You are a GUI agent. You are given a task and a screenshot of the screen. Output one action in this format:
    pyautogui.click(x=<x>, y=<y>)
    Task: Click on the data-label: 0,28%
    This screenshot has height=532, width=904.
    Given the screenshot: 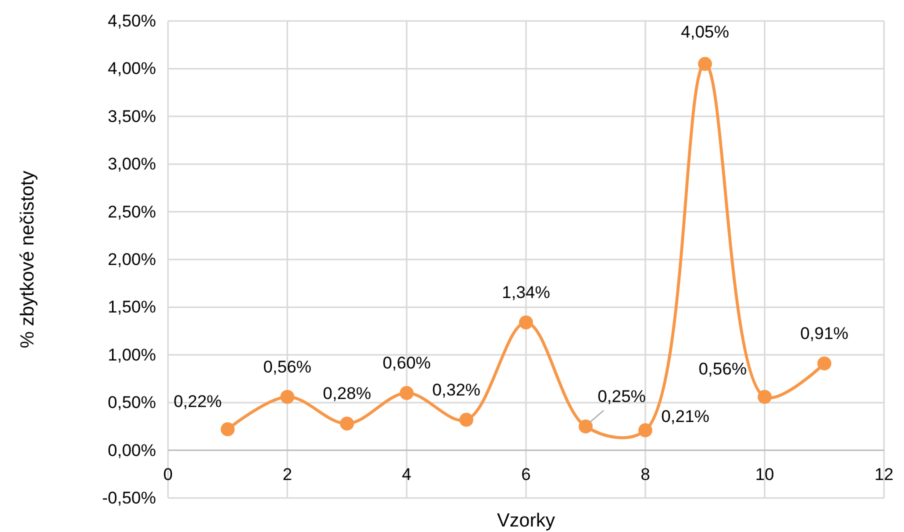 What is the action you would take?
    pyautogui.click(x=347, y=394)
    